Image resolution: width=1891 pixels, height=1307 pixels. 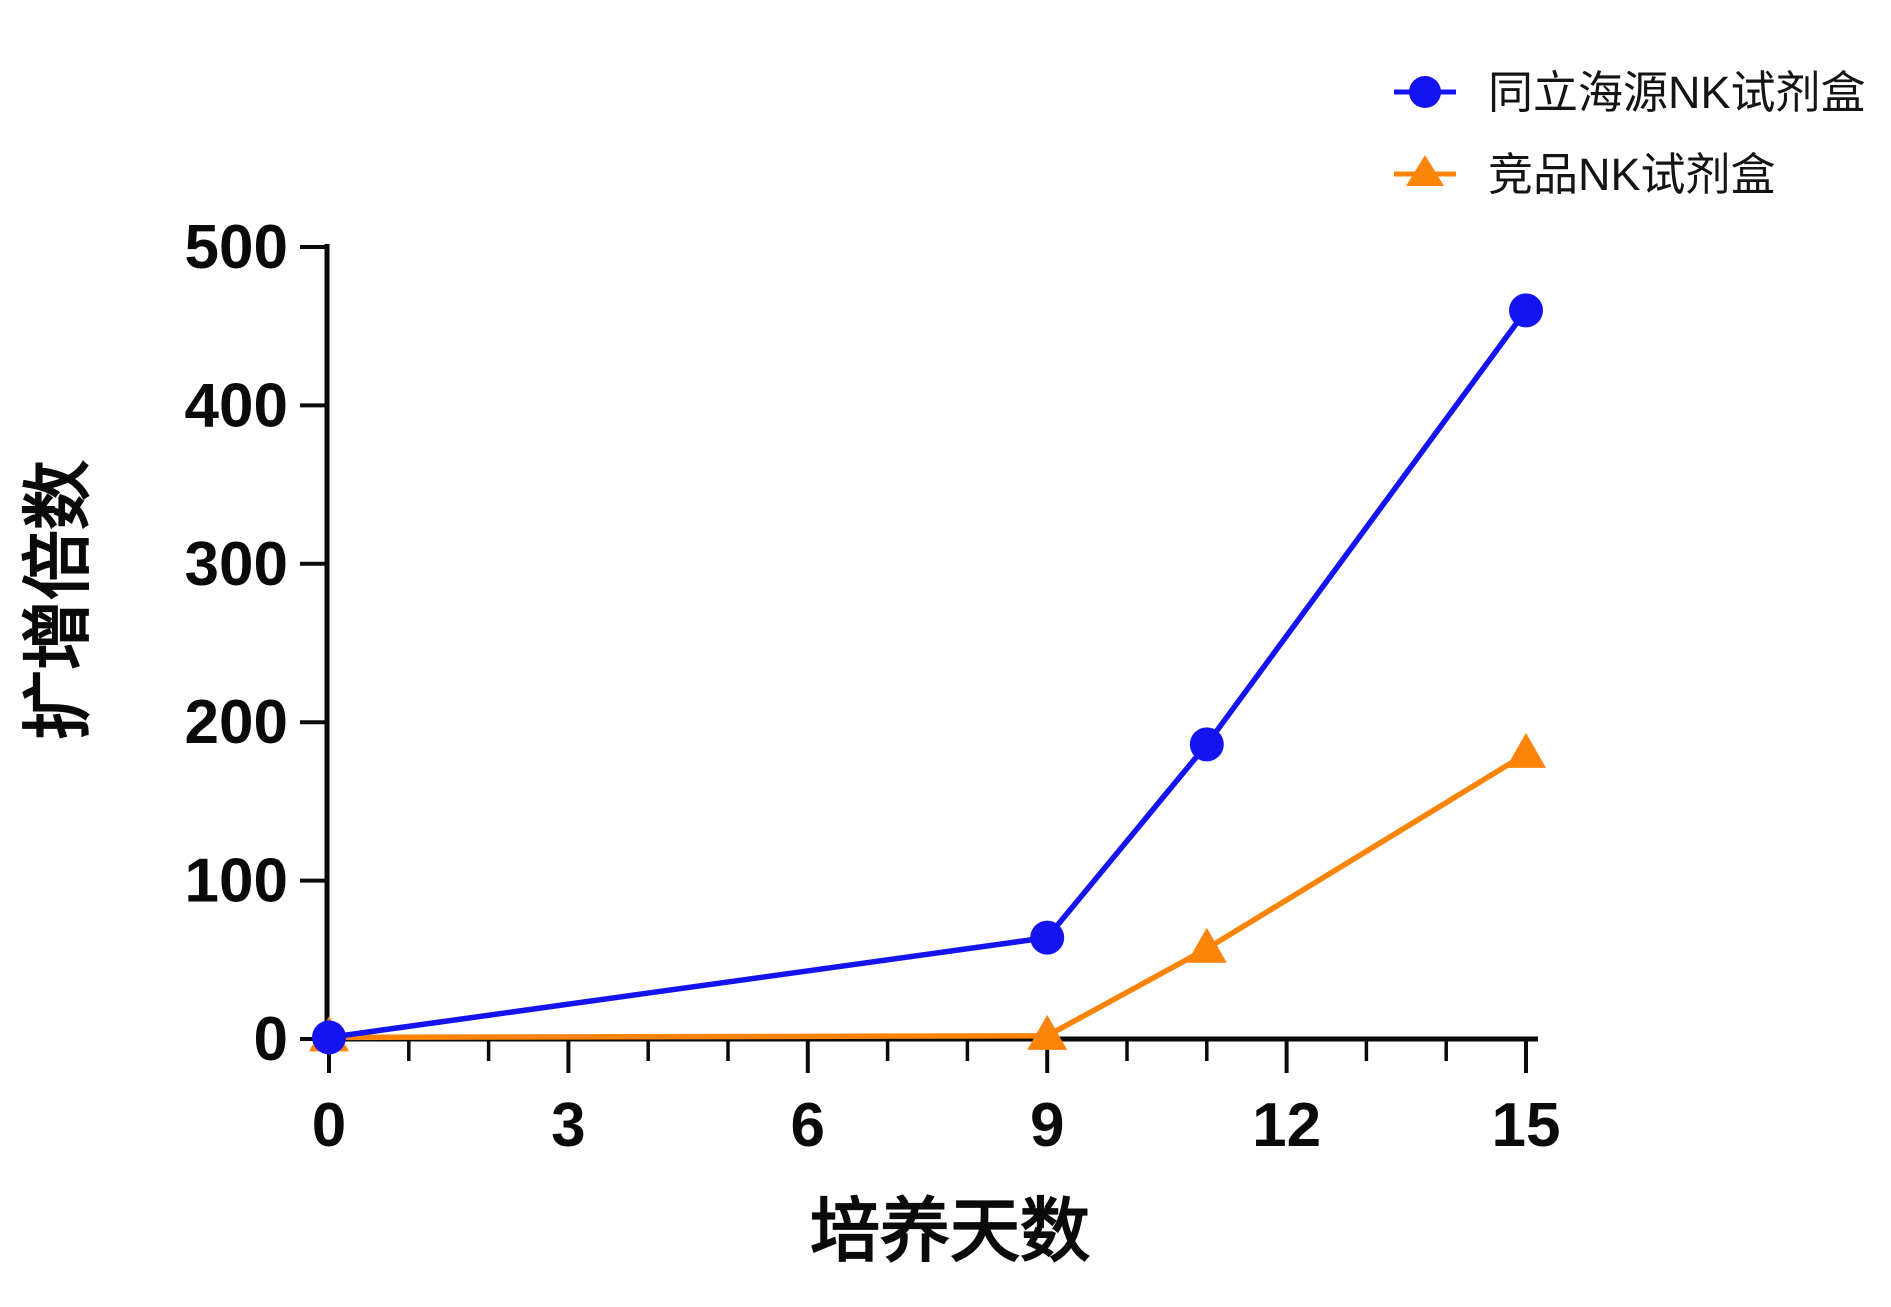 What do you see at coordinates (1677, 92) in the screenshot?
I see `legend-label-tonglihaiyuan: 同立海源NK试剂盒` at bounding box center [1677, 92].